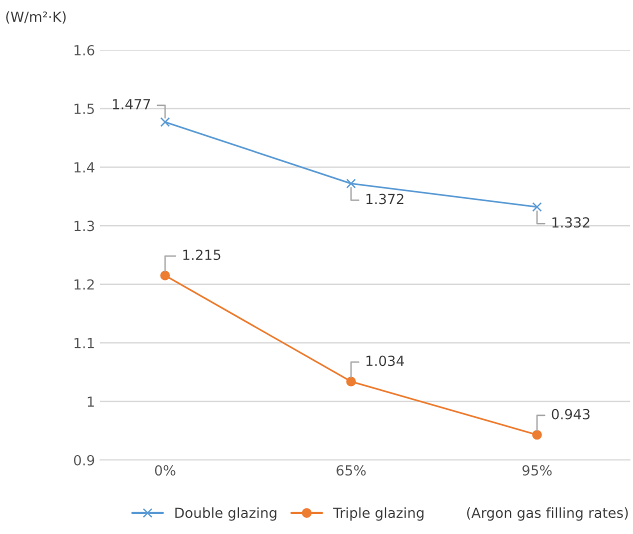 Image resolution: width=633 pixels, height=534 pixels. Describe the element at coordinates (84, 226) in the screenshot. I see `y-tick-label: 1.3` at that location.